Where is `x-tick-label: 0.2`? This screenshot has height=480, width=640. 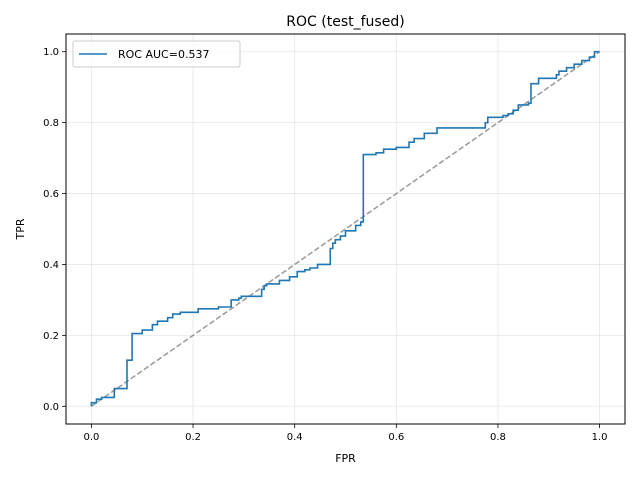 x-tick-label: 0.2 is located at coordinates (193, 437).